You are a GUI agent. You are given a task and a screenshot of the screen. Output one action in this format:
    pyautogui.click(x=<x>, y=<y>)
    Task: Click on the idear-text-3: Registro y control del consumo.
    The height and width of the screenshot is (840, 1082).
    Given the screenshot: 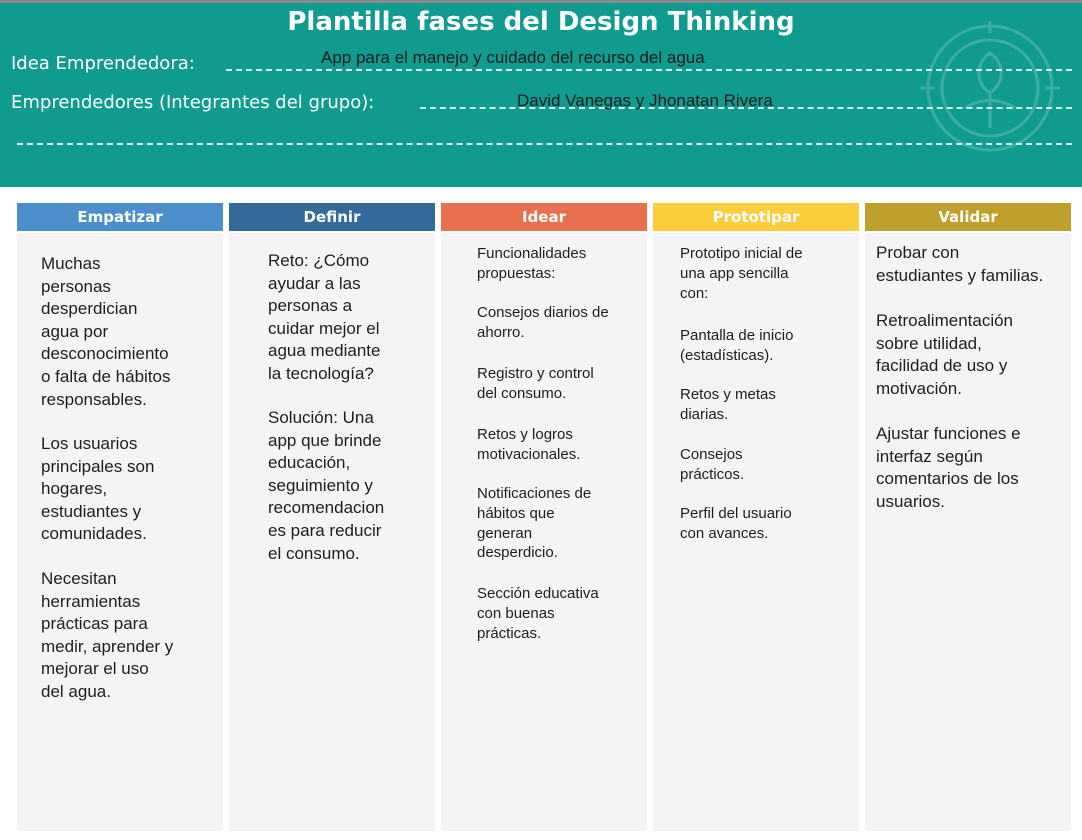 What is the action you would take?
    pyautogui.click(x=535, y=383)
    